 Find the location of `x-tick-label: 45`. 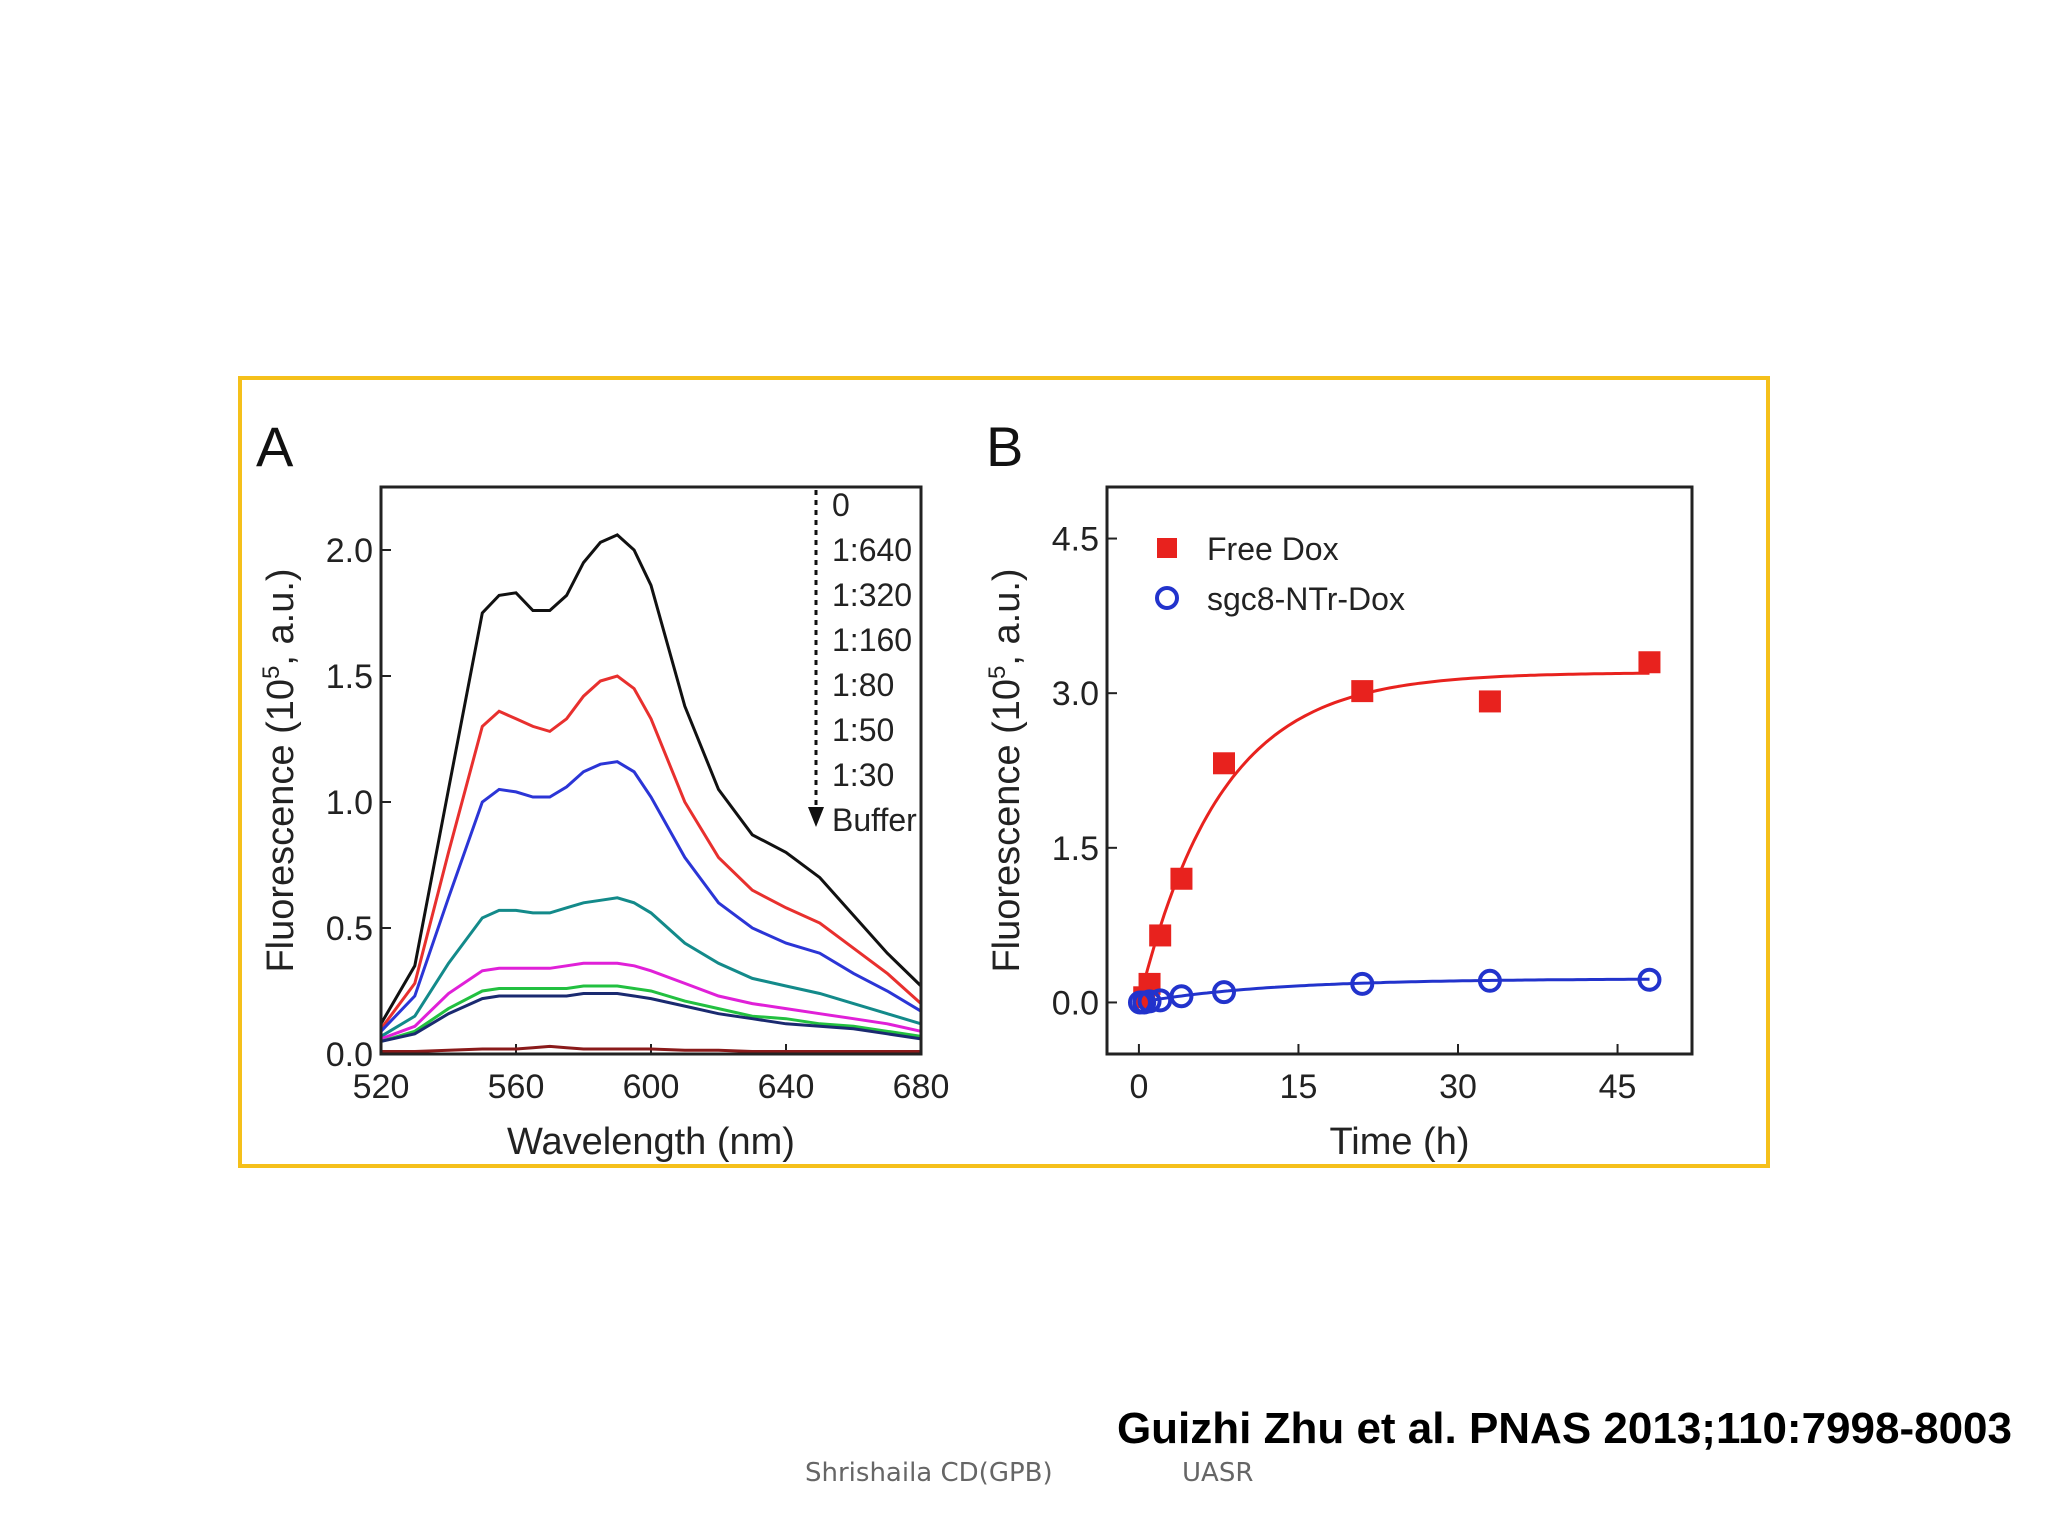

x-tick-label: 45 is located at coordinates (1618, 1087).